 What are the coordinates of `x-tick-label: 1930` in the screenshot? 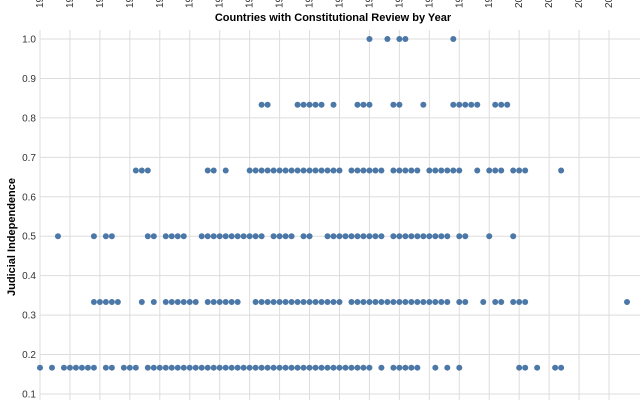 It's located at (100, 4).